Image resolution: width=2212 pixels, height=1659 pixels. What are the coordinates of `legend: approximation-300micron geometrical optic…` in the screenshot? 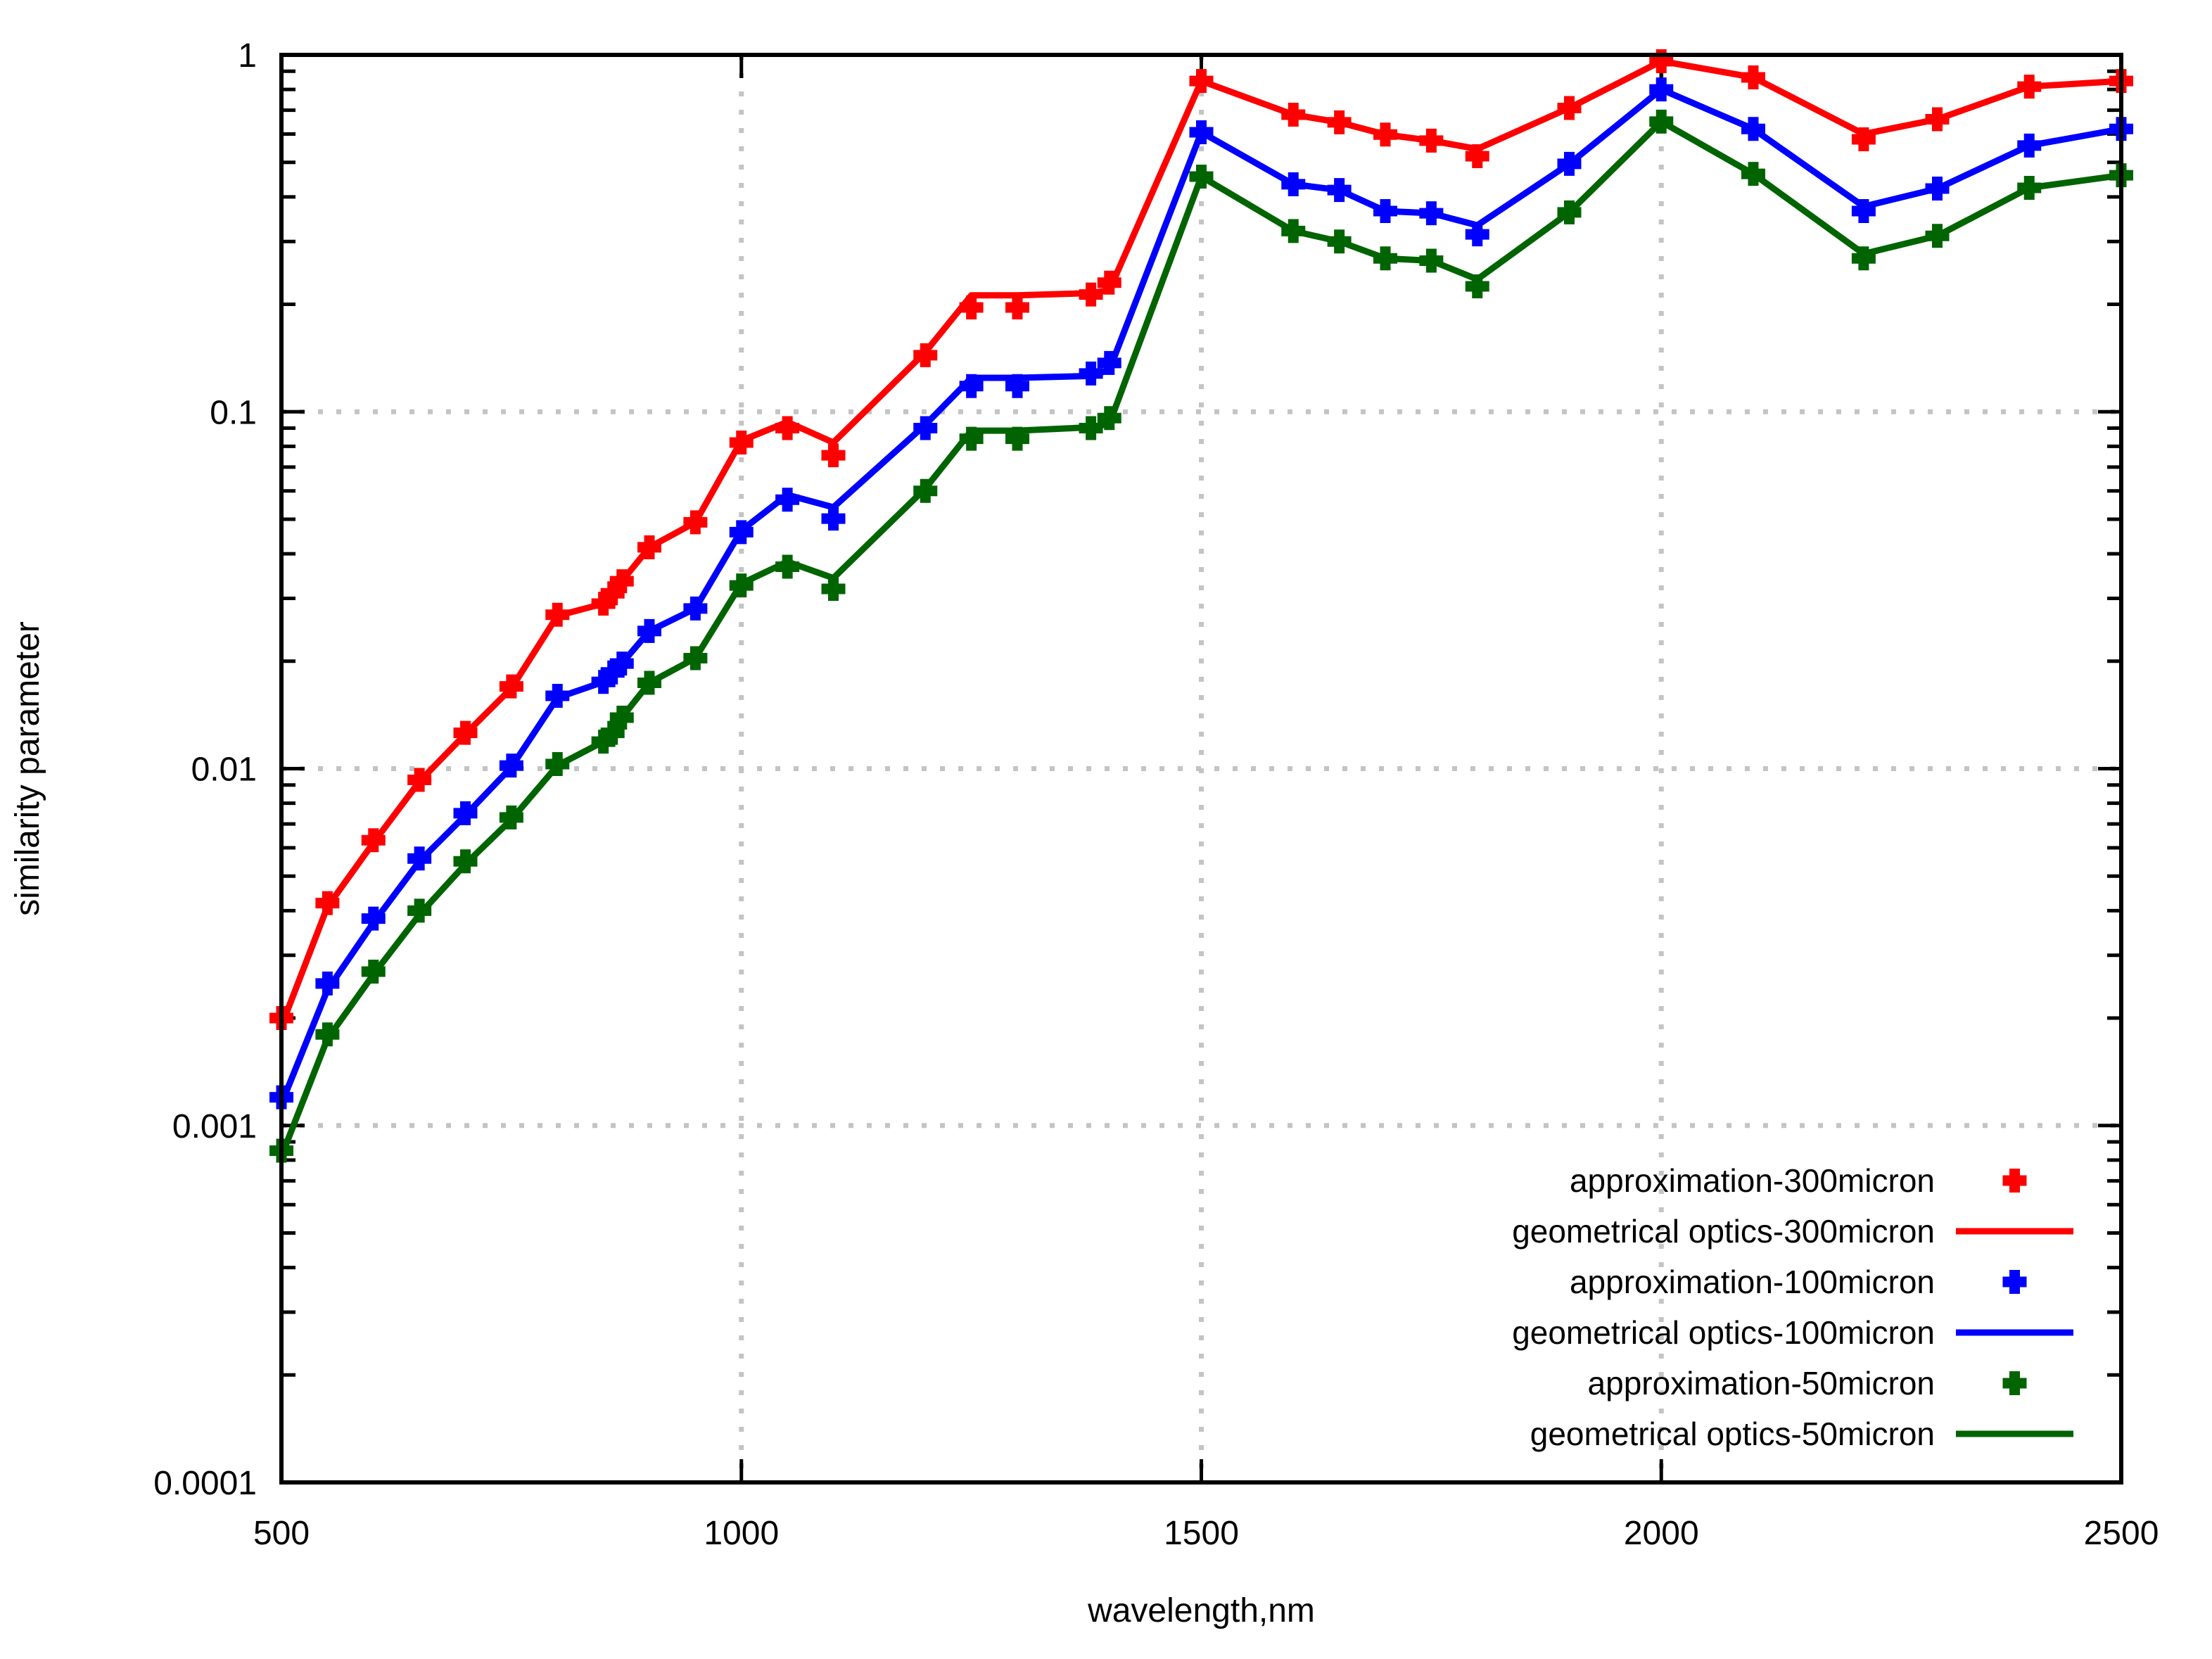 It's located at (1792, 1307).